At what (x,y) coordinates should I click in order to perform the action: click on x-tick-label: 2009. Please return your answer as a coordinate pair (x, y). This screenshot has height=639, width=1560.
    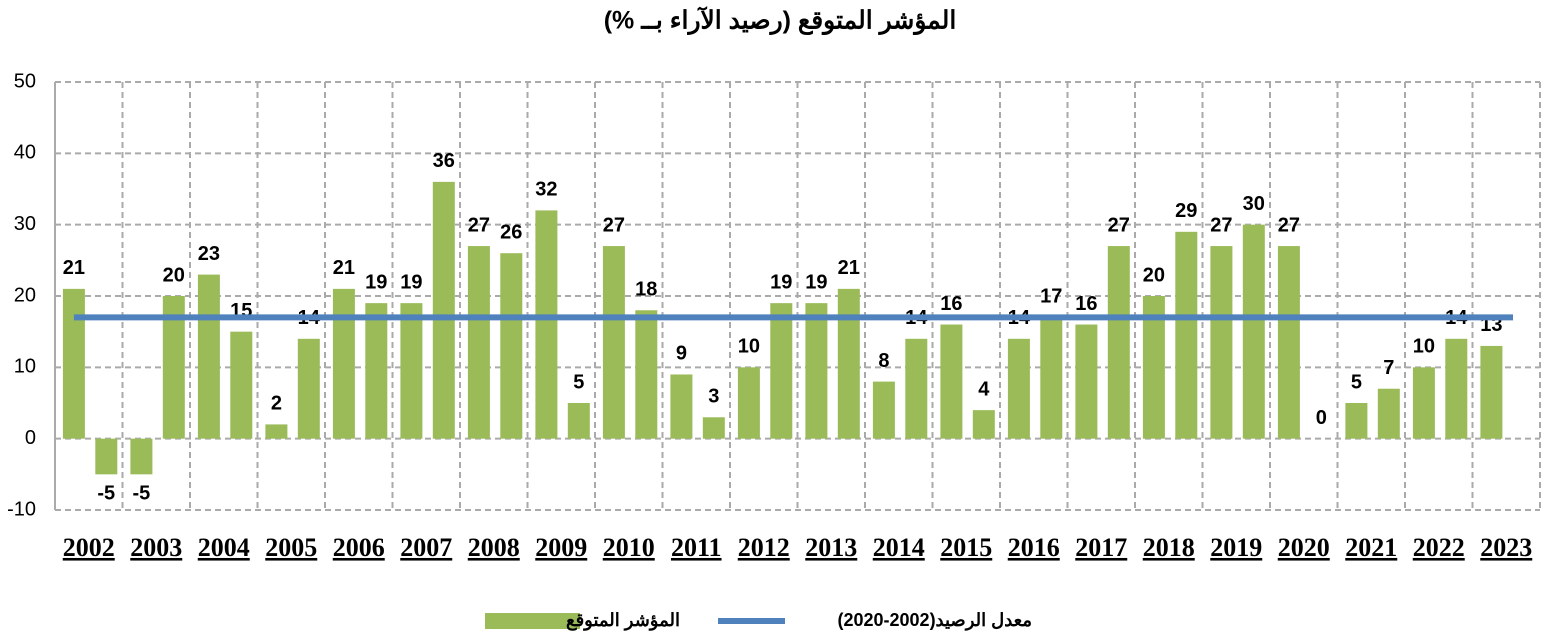
    Looking at the image, I should click on (561, 547).